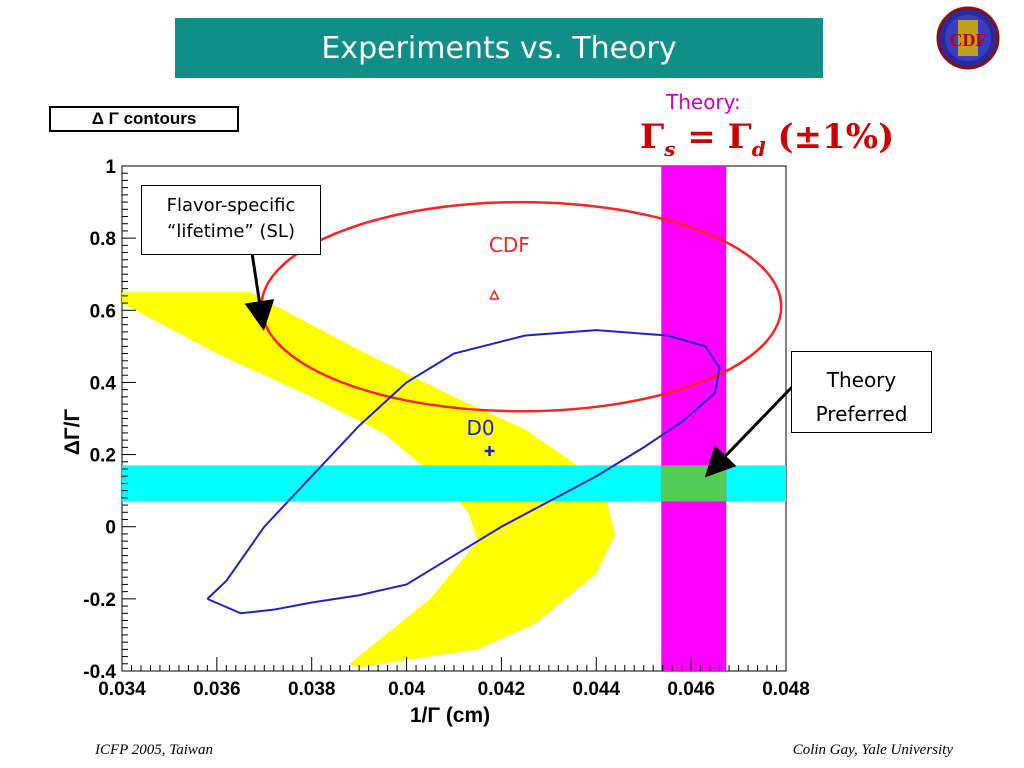 This screenshot has width=1024, height=768. What do you see at coordinates (231, 205) in the screenshot?
I see `note-flavor-line1: Flavor-specific` at bounding box center [231, 205].